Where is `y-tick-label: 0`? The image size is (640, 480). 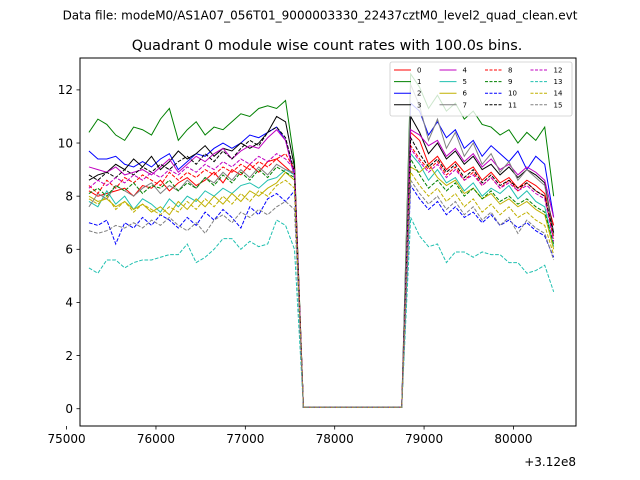
y-tick-label: 0 is located at coordinates (69, 409).